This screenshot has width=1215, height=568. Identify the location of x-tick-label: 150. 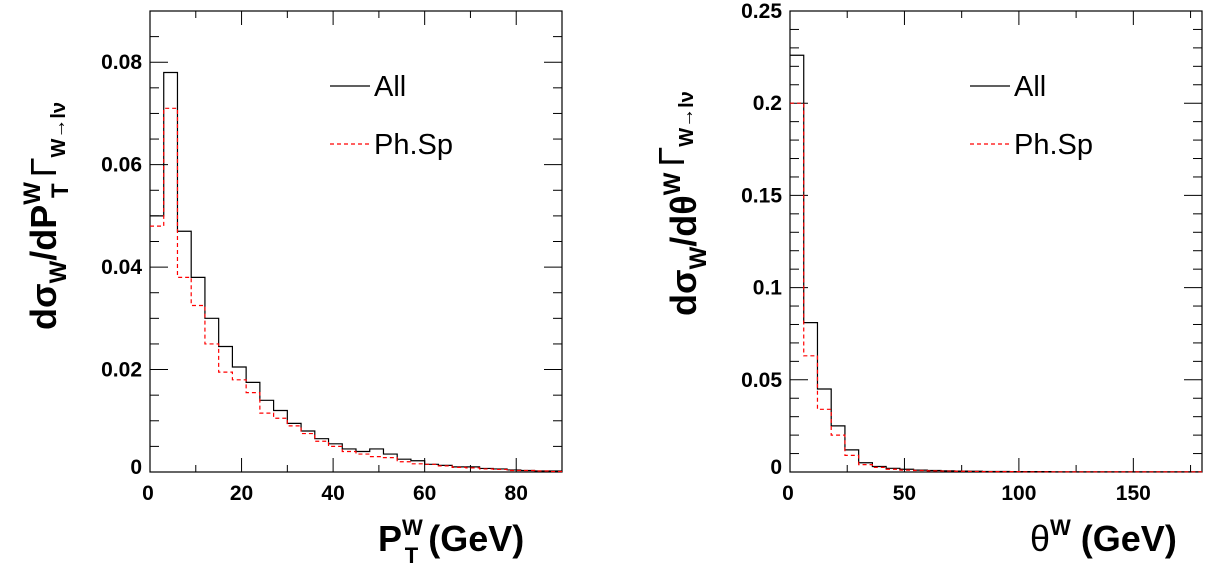
(1133, 493).